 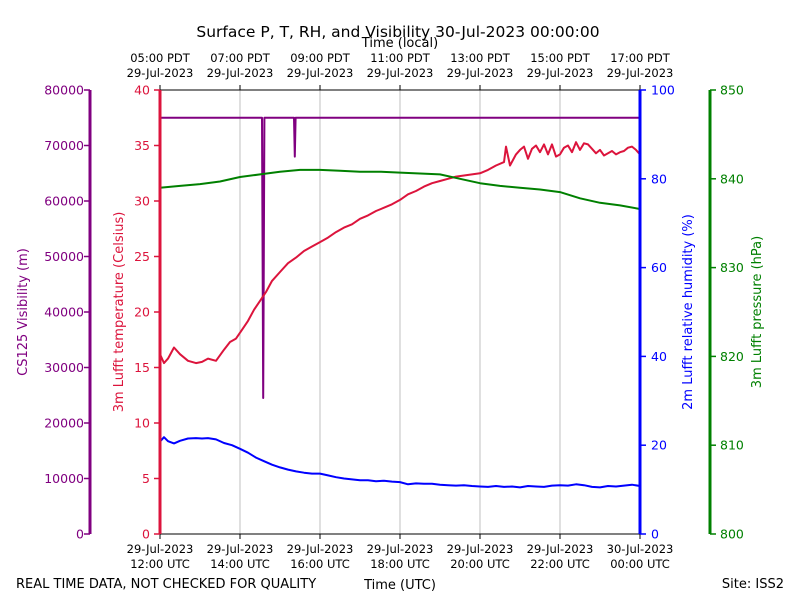 I want to click on pres-tick-label: 850, so click(x=732, y=90).